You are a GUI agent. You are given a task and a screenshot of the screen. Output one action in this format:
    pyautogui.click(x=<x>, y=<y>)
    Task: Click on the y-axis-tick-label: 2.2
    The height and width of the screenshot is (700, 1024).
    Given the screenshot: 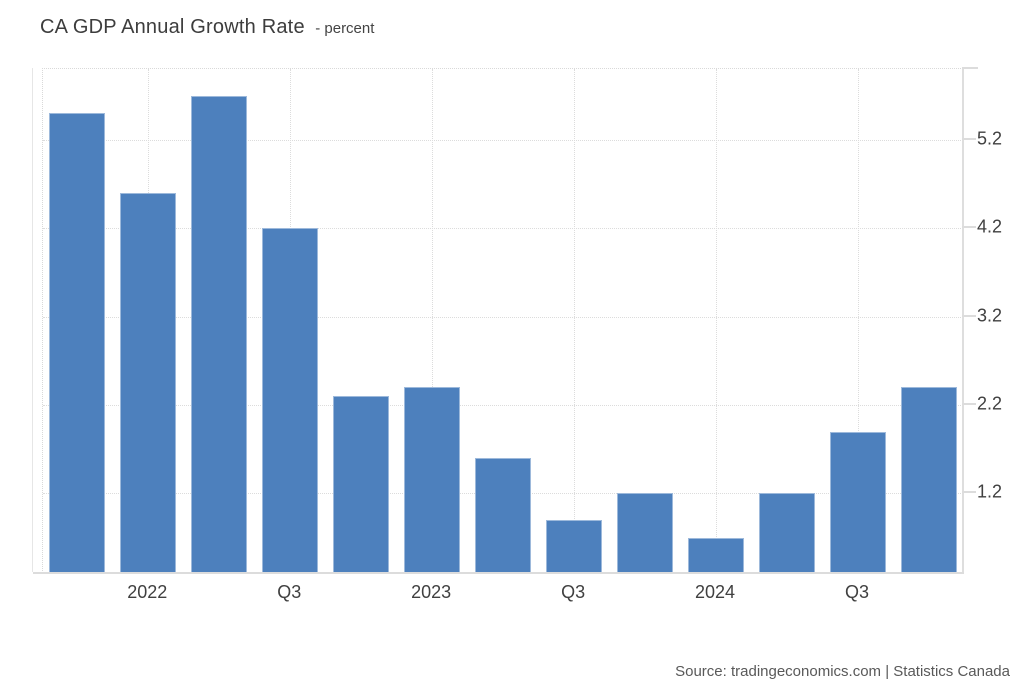 What is the action you would take?
    pyautogui.click(x=990, y=403)
    